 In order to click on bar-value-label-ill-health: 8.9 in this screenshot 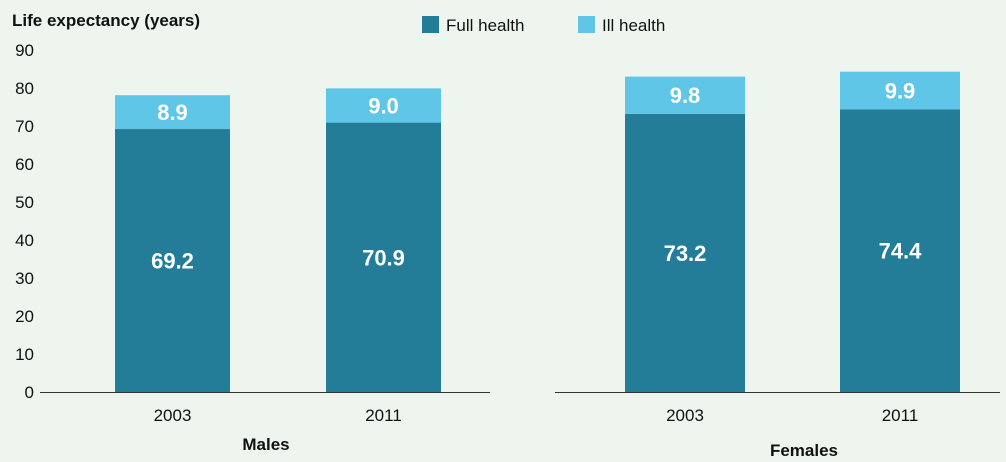, I will do `click(172, 112)`.